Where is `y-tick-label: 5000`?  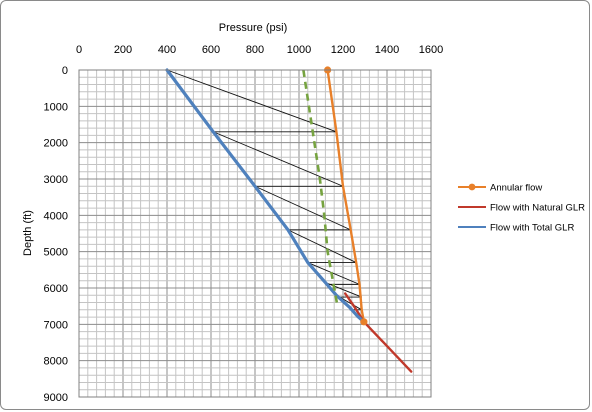
y-tick-label: 5000 is located at coordinates (56, 253).